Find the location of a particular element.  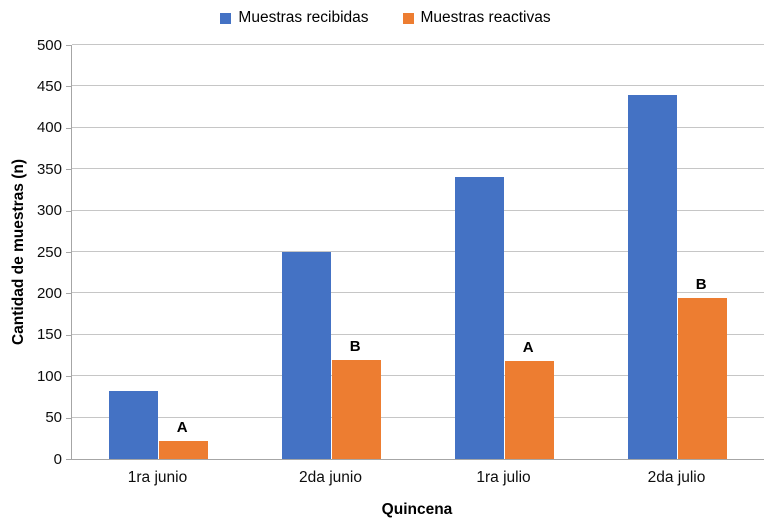

y-tick-label: 300 is located at coordinates (49, 211).